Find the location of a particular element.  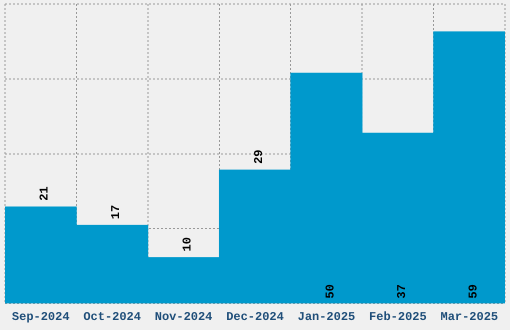

x-tick-label: Sep-2024 is located at coordinates (41, 317).